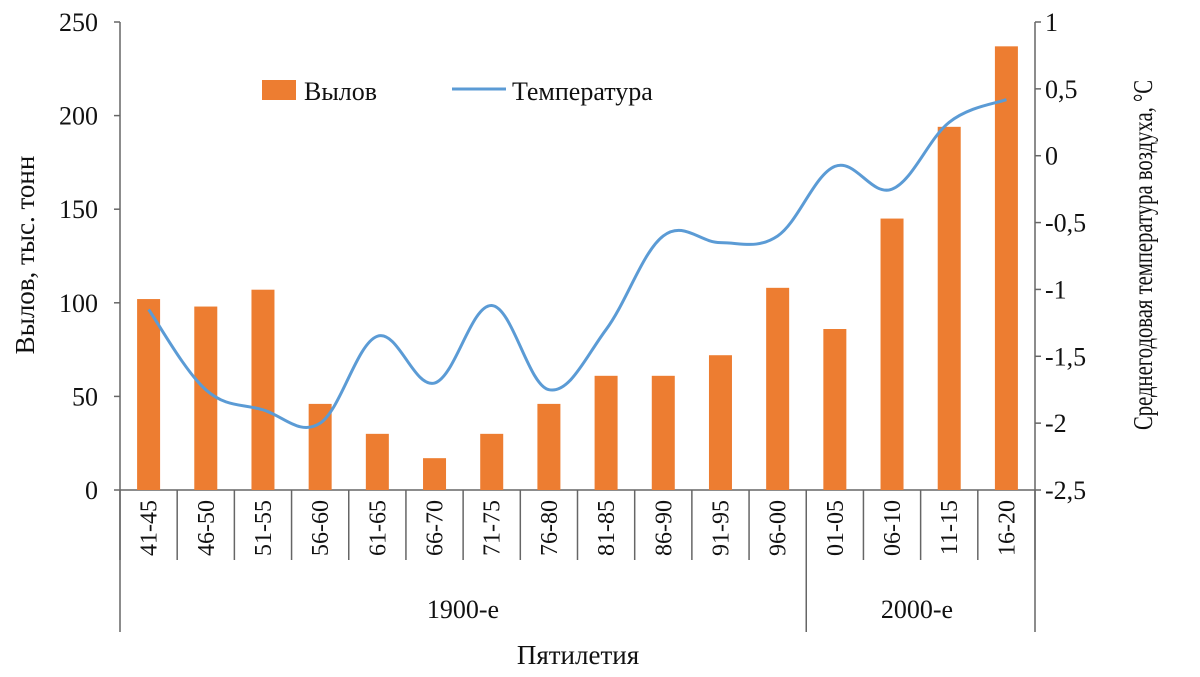 This screenshot has width=1200, height=677. What do you see at coordinates (78, 22) in the screenshot?
I see `y-left-tick-label: 250` at bounding box center [78, 22].